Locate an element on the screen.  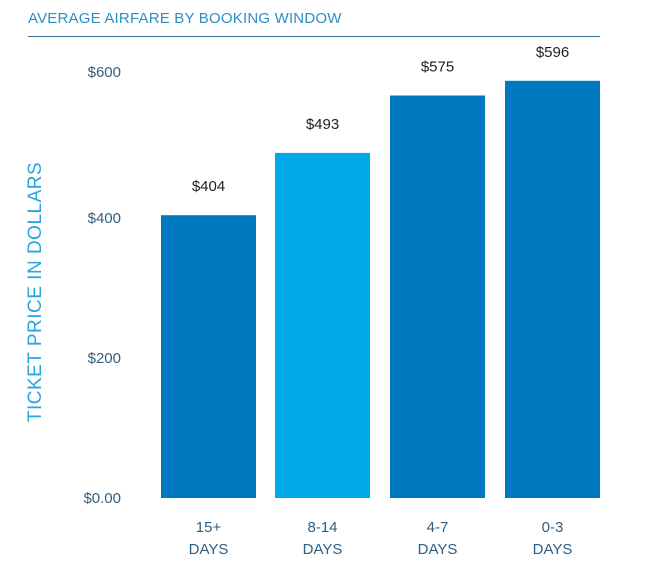
bar-value-label: $404 is located at coordinates (208, 186).